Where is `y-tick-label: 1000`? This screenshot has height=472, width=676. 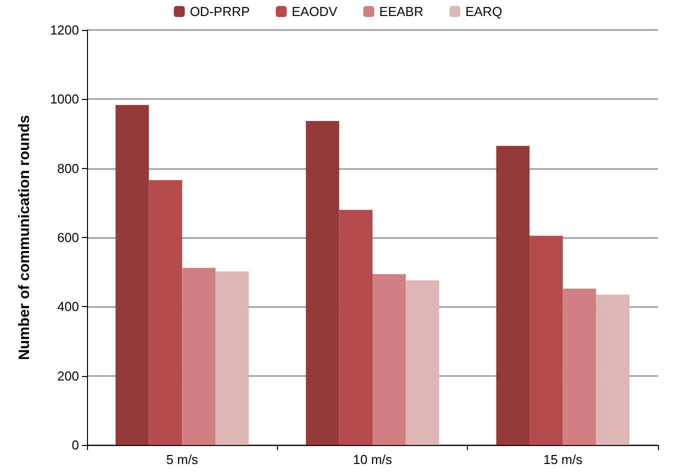
y-tick-label: 1000 is located at coordinates (64, 99).